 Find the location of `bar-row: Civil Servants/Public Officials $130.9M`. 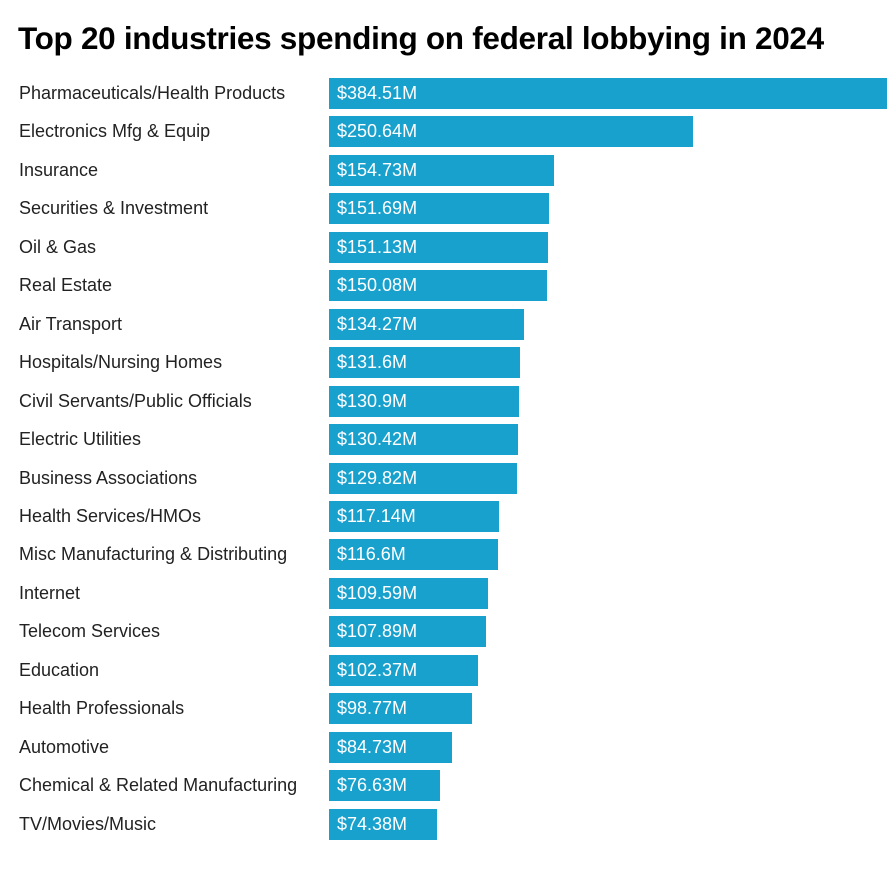

bar-row: Civil Servants/Public Officials $130.9M is located at coordinates (448, 401).